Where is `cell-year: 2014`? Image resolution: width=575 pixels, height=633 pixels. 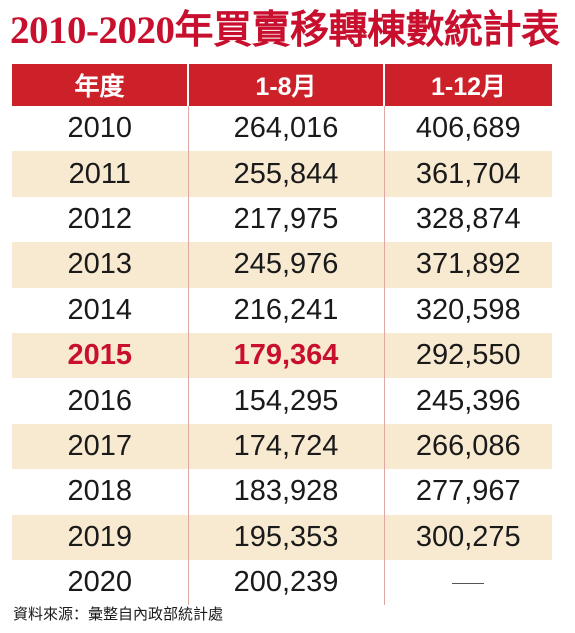 cell-year: 2014 is located at coordinates (99, 309).